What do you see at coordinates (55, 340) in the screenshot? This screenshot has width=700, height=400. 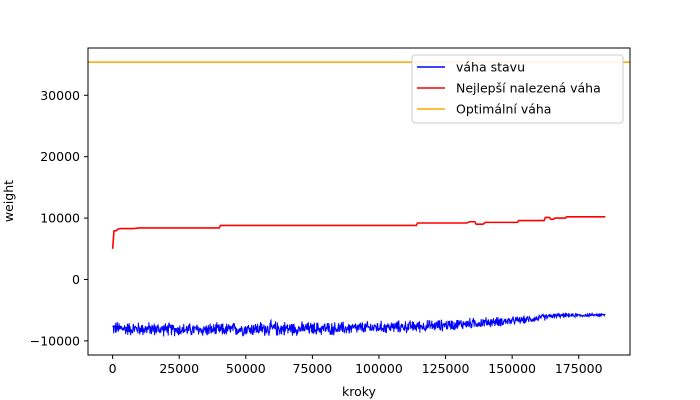 I see `y-tick-label: −10000` at bounding box center [55, 340].